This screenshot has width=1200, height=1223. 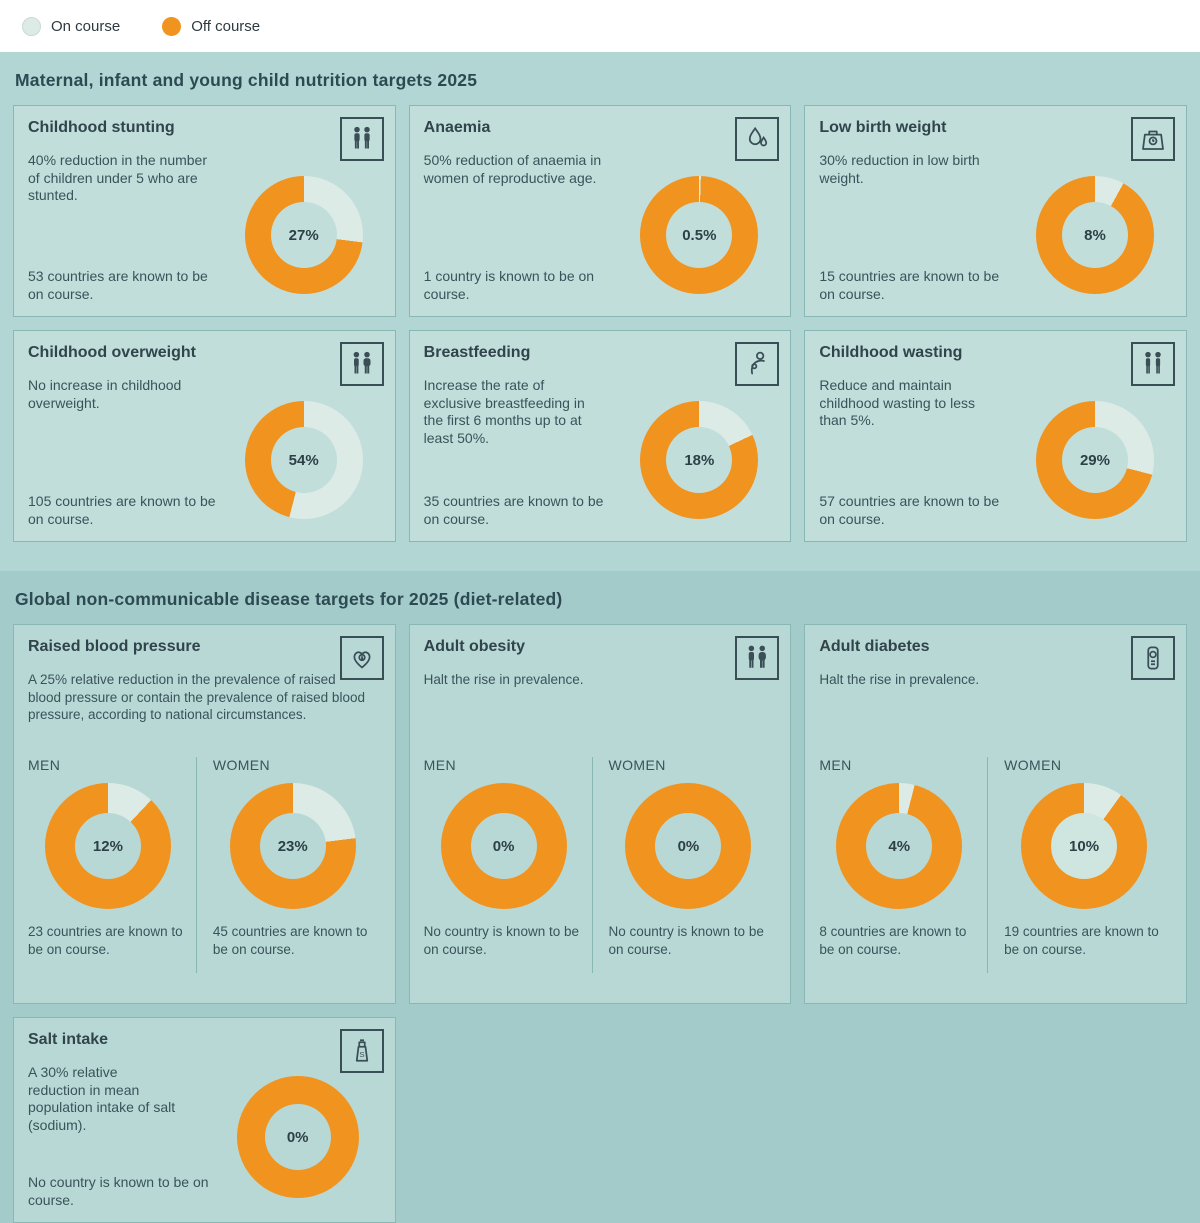 What do you see at coordinates (1081, 940) in the screenshot?
I see `countries-on-course: 19 countries are known to be on course.` at bounding box center [1081, 940].